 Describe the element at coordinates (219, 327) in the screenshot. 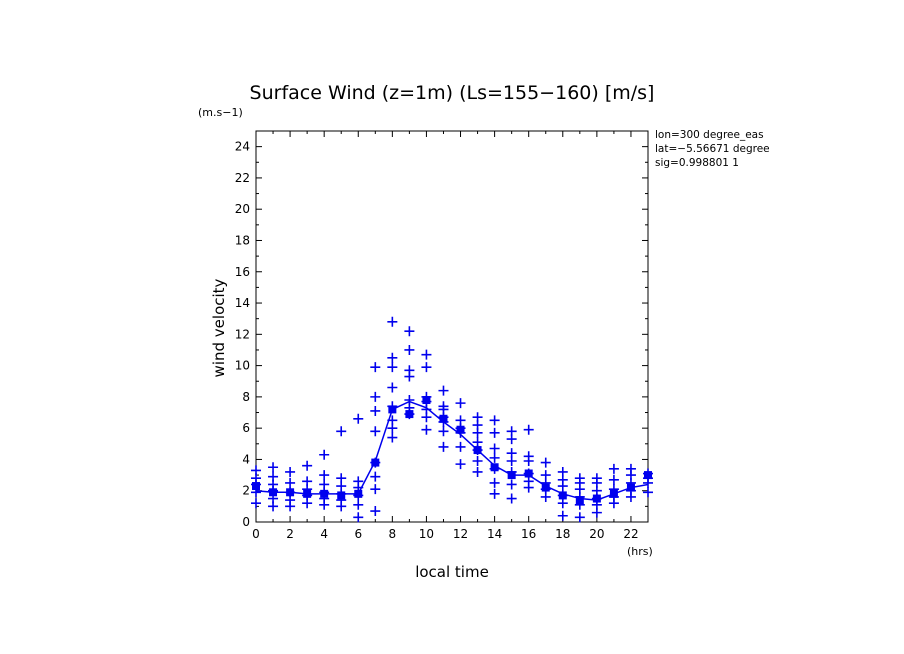

I see `y-axis-label: wind velocity` at that location.